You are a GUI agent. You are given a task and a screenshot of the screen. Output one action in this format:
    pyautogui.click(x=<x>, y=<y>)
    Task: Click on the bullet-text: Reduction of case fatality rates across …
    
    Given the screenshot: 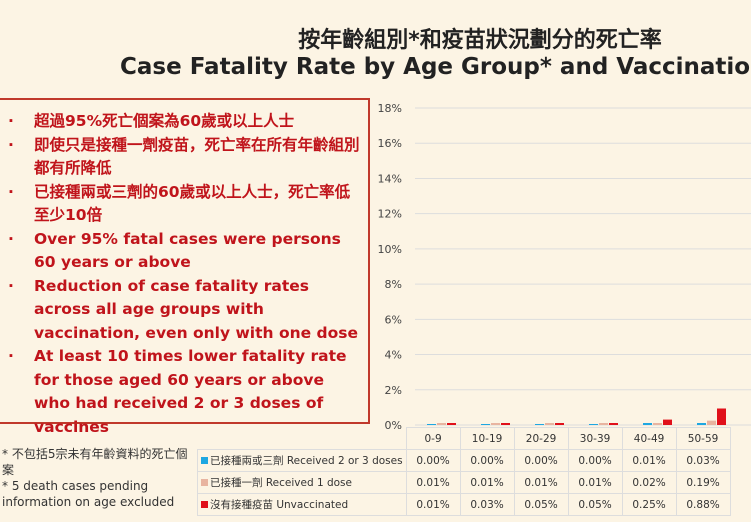 What is the action you would take?
    pyautogui.click(x=196, y=309)
    